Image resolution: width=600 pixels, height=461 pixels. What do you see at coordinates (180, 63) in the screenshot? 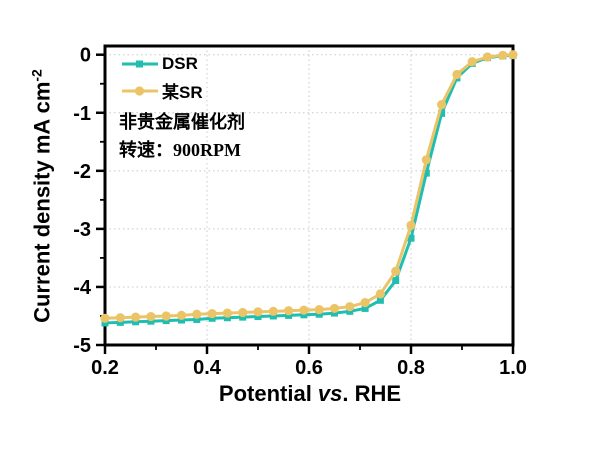
I see `legend-label-dsr: DSR` at bounding box center [180, 63].